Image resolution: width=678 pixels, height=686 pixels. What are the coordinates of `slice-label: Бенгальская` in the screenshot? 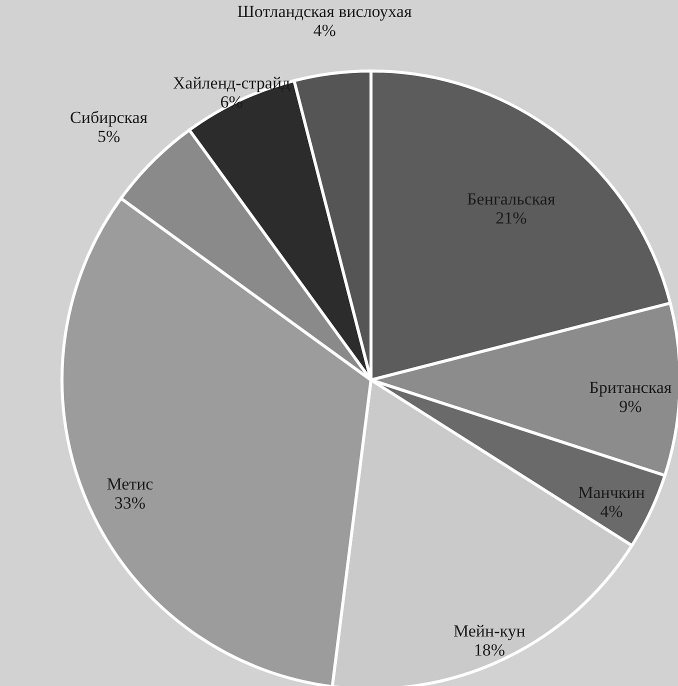 It's located at (511, 198).